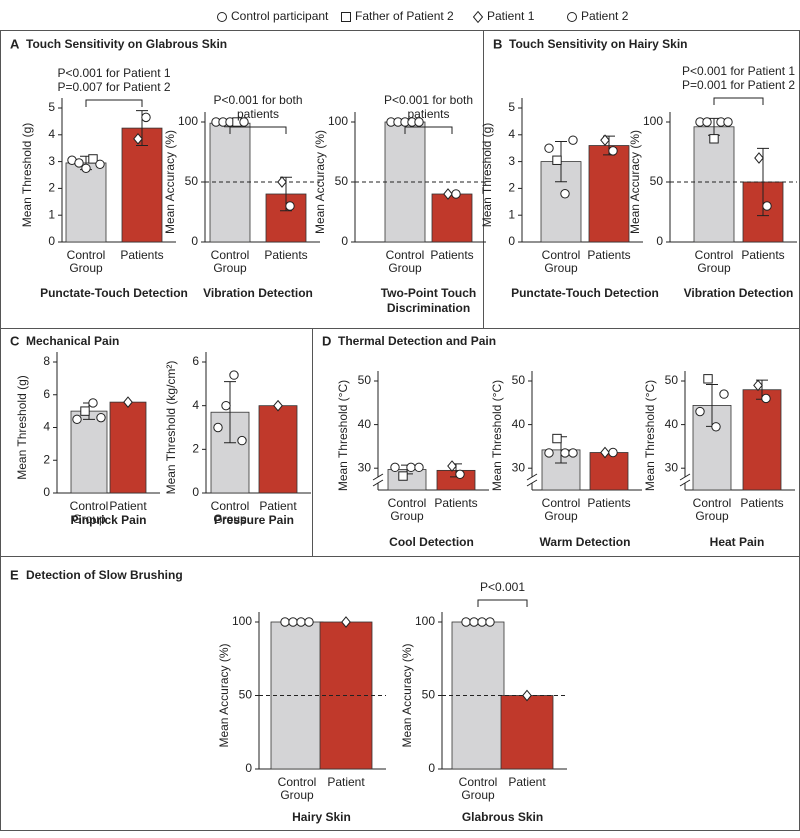  Describe the element at coordinates (27, 175) in the screenshot. I see `y-axis-label: Mean Threshold (g)` at that location.